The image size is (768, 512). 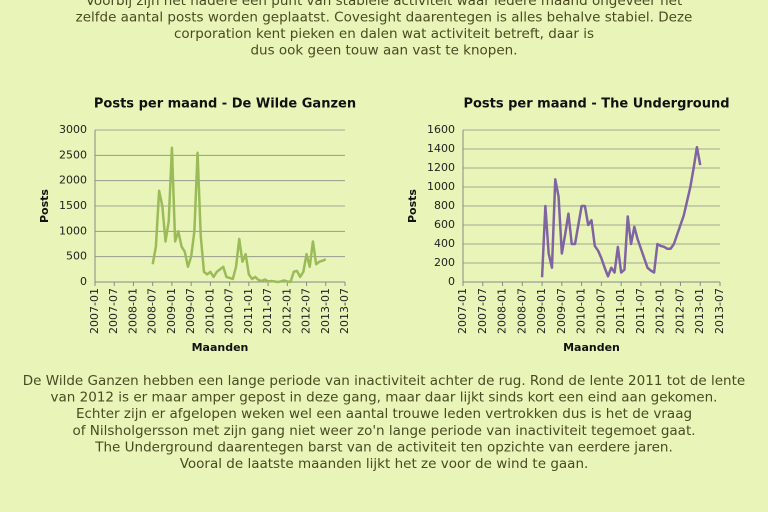 I want to click on y-tick-label: 600, so click(x=444, y=224).